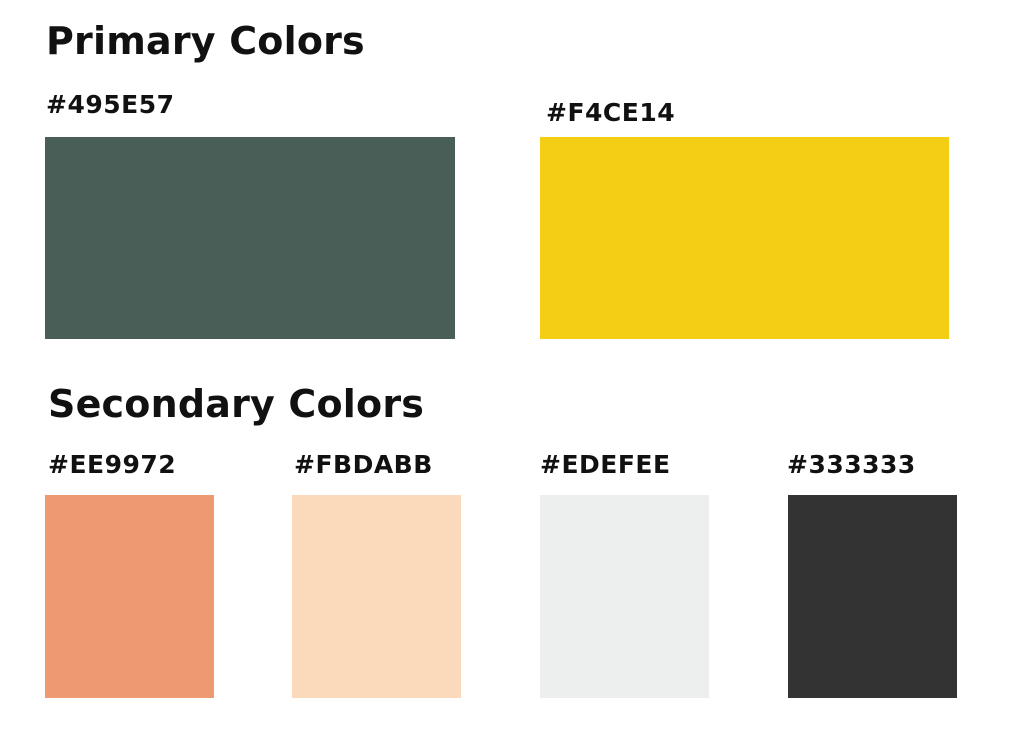 This screenshot has height=729, width=1016. I want to click on primary-swatch-label: #495E57, so click(110, 104).